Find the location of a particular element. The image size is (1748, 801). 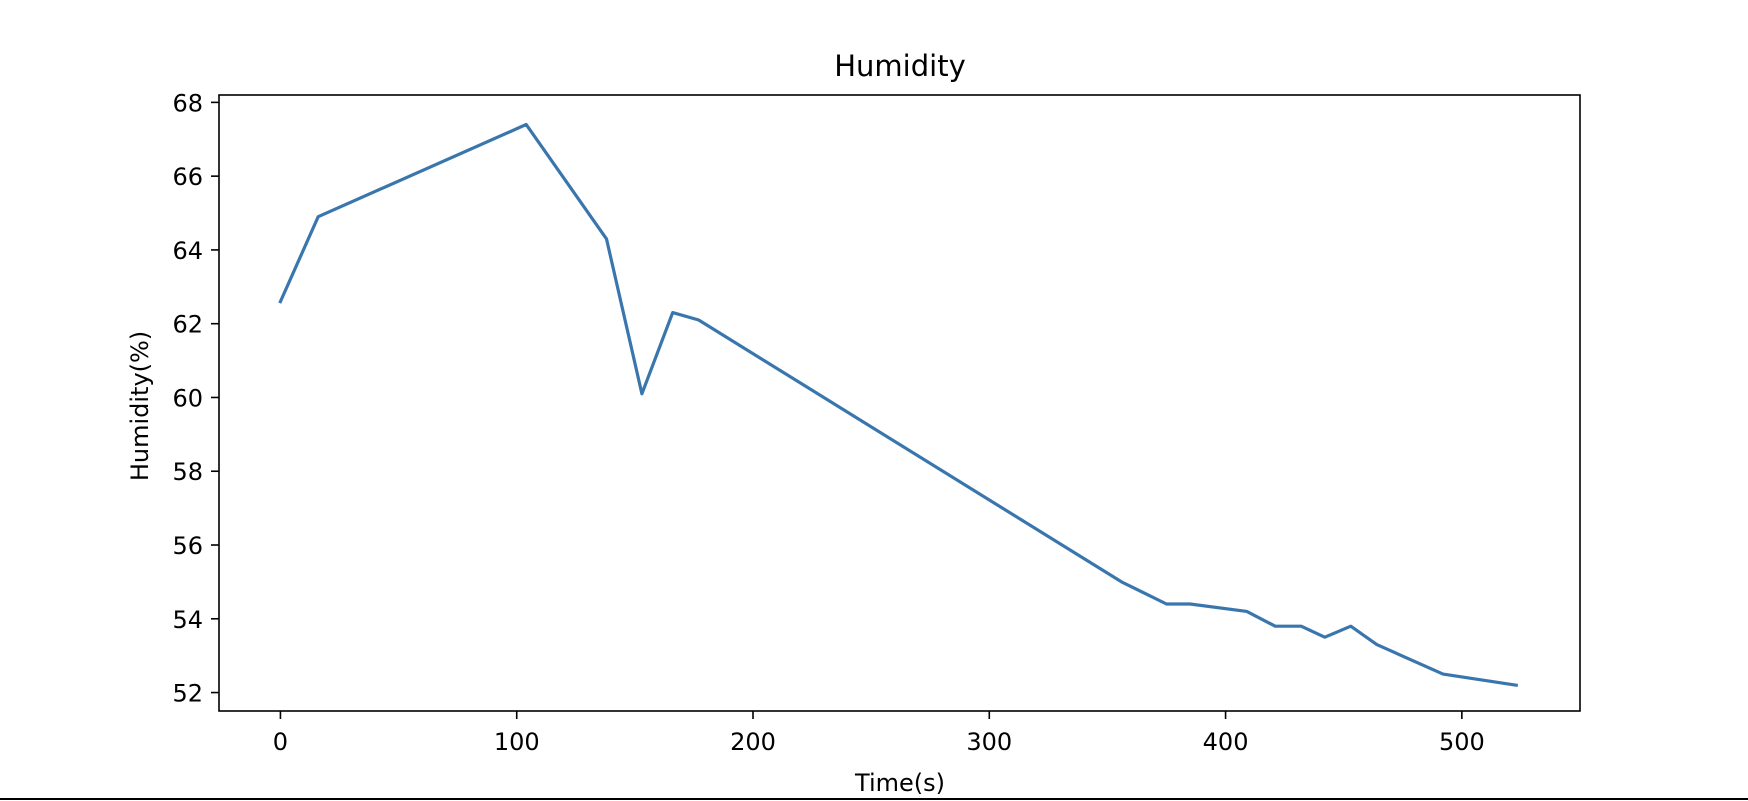

x-tick-label: 500 is located at coordinates (1462, 742).